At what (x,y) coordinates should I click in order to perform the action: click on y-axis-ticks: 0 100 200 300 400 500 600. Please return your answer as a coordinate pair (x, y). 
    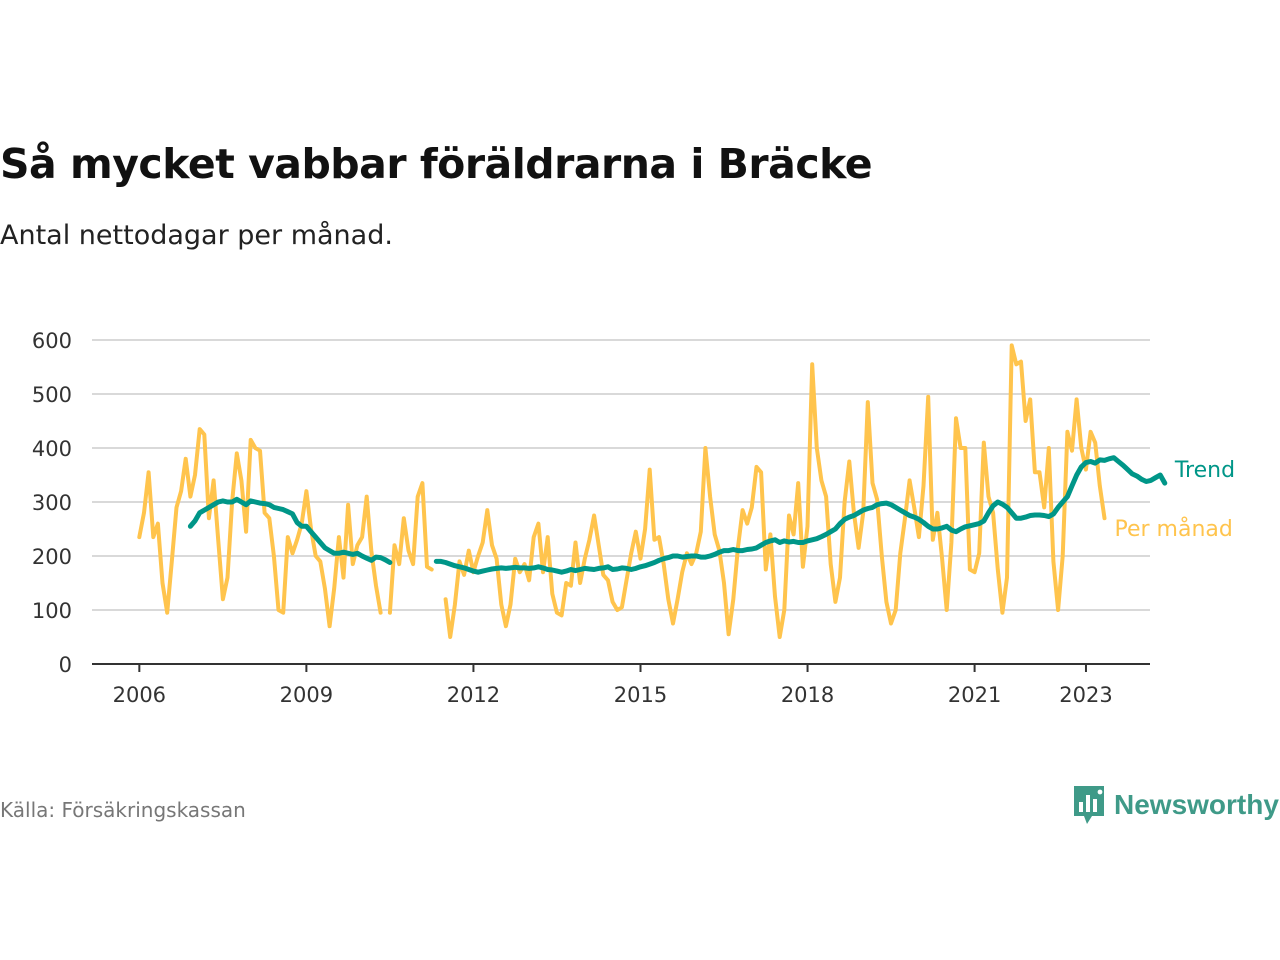
    Looking at the image, I should click on (52, 503).